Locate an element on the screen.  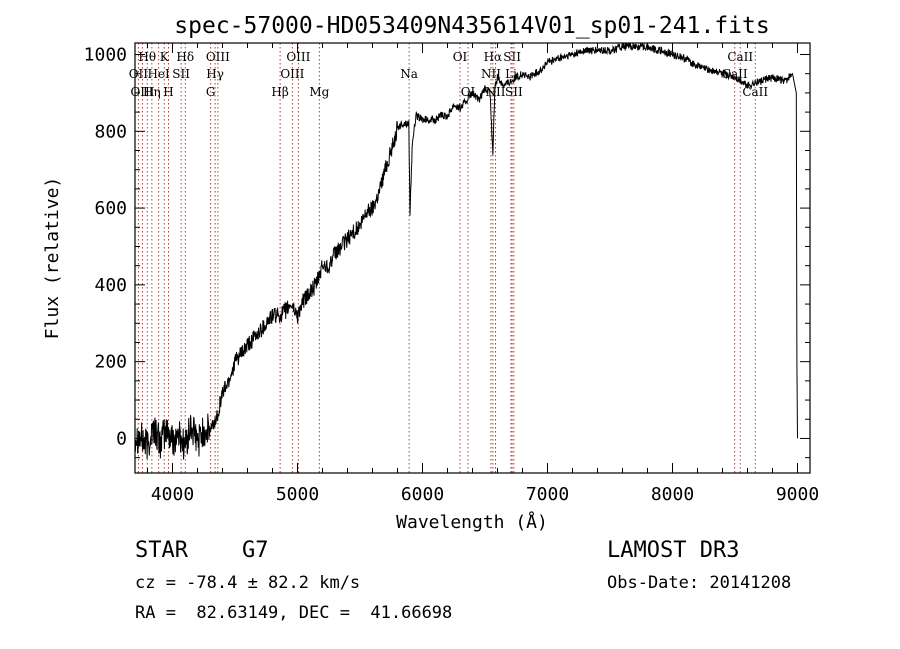
line-label: Mg is located at coordinates (319, 92).